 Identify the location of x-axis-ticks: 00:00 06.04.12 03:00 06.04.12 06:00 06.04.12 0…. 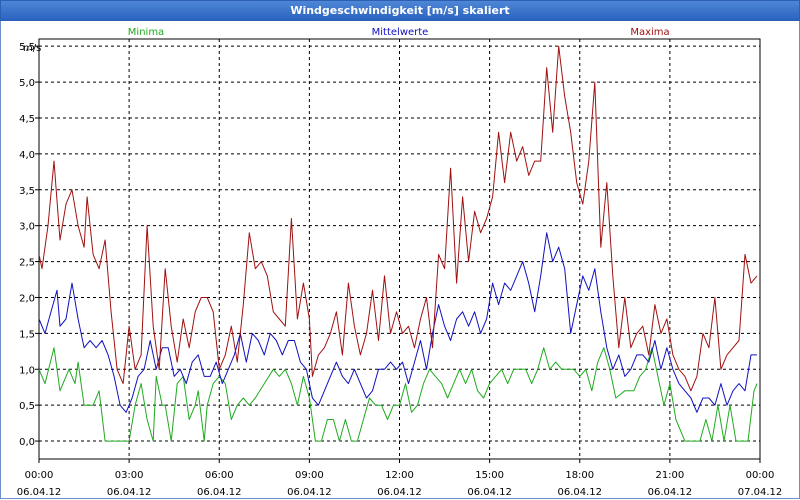
(400, 478).